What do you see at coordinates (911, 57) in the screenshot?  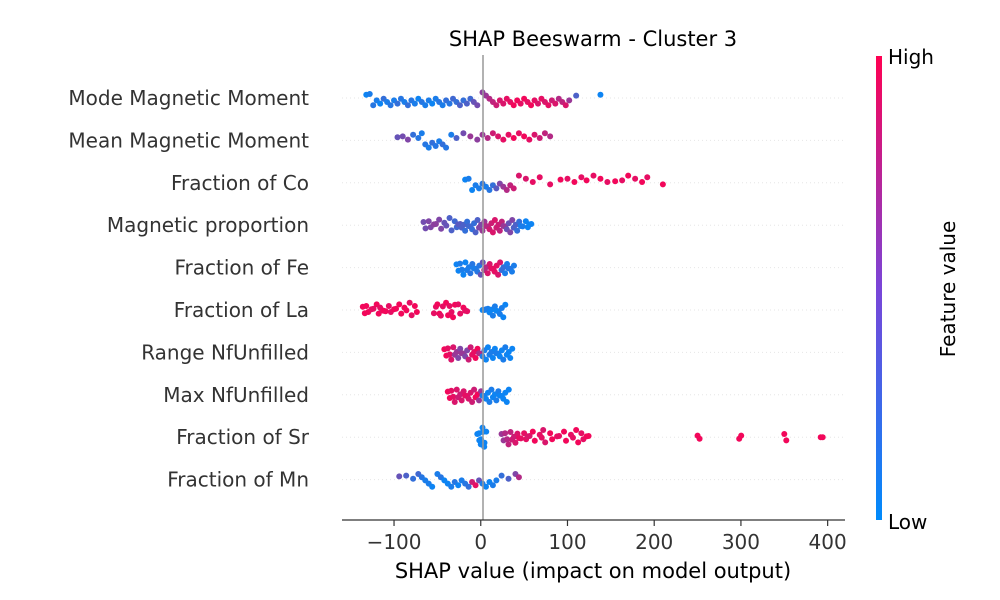 I see `colorbar-high-label: High` at bounding box center [911, 57].